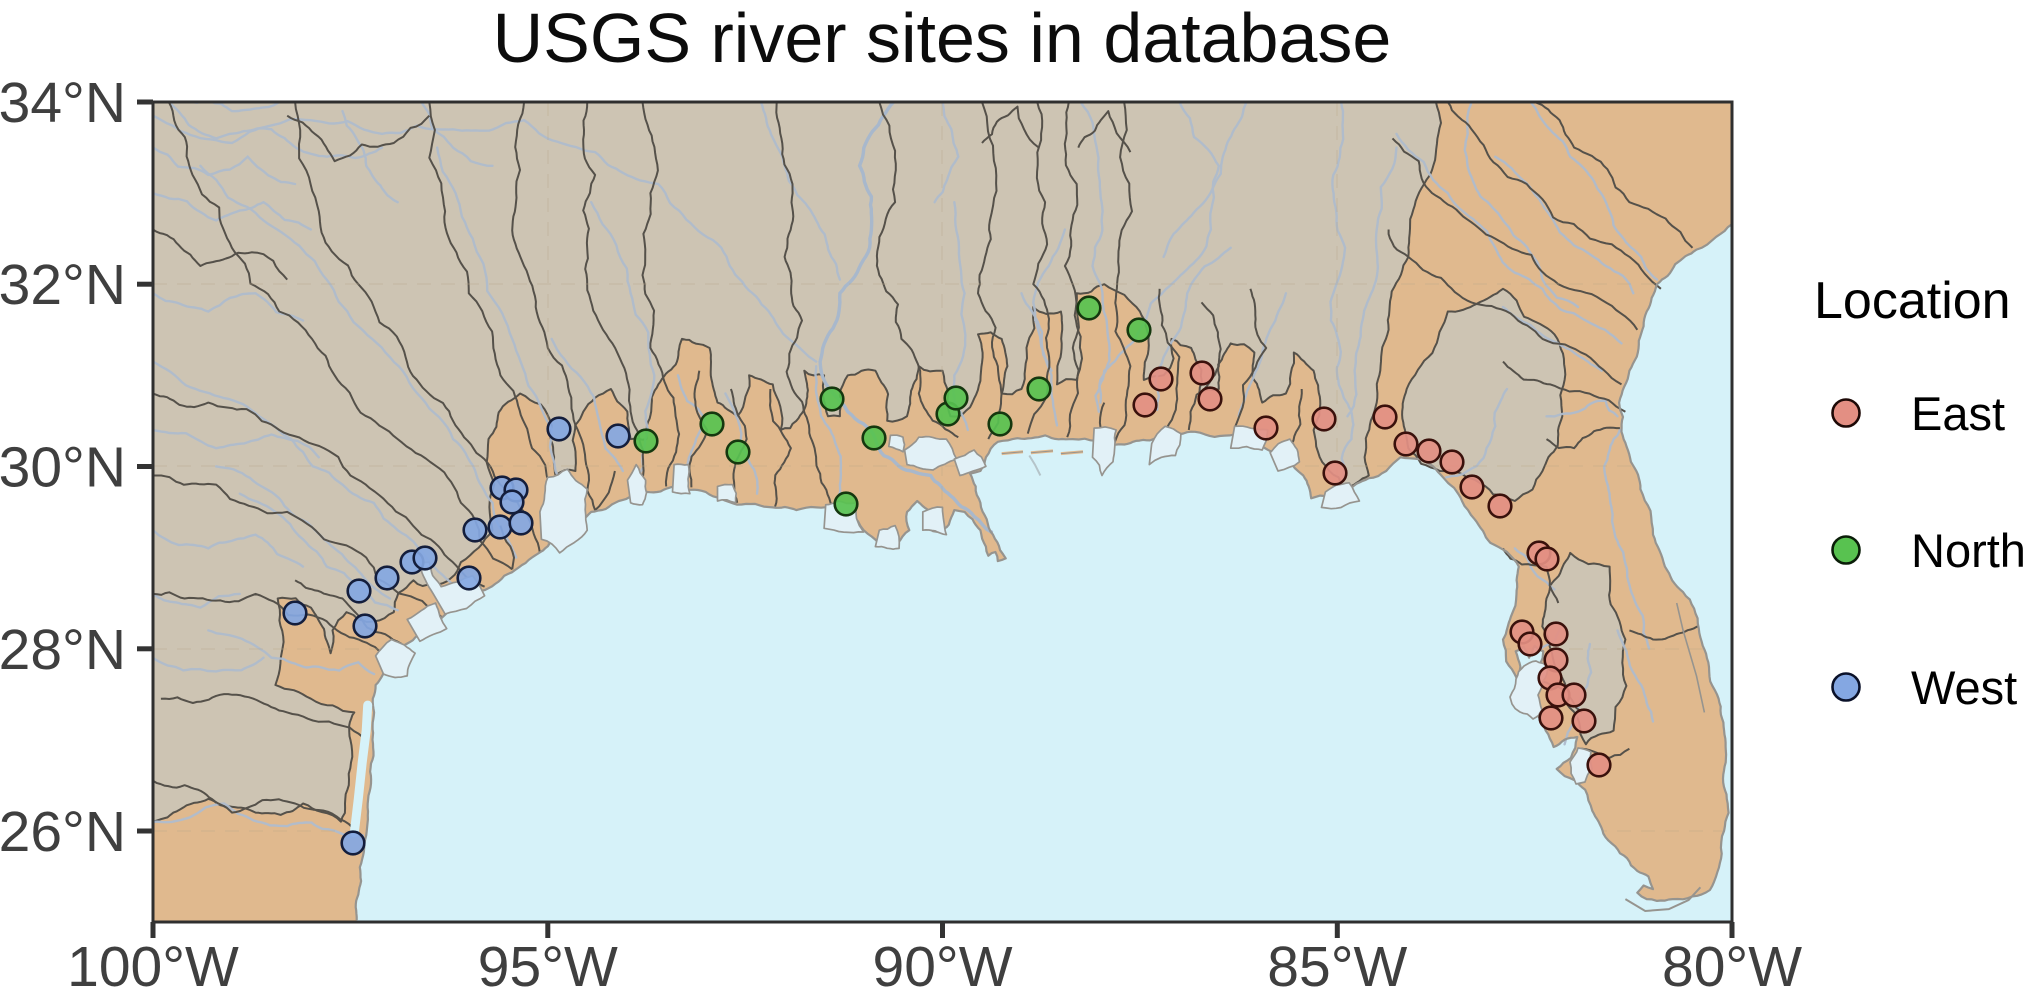 The image size is (2042, 1004). I want to click on svg-text: USGS river sites in database, so click(942, 38).